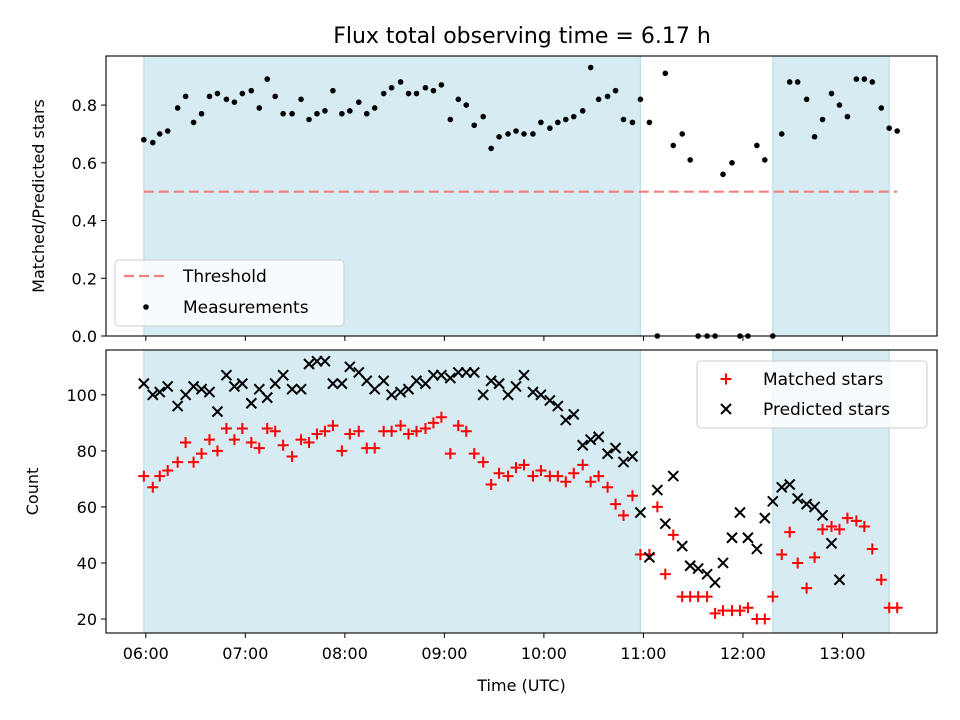 Image resolution: width=960 pixels, height=720 pixels. Describe the element at coordinates (87, 563) in the screenshot. I see `bottom-ytick-label: 40` at that location.